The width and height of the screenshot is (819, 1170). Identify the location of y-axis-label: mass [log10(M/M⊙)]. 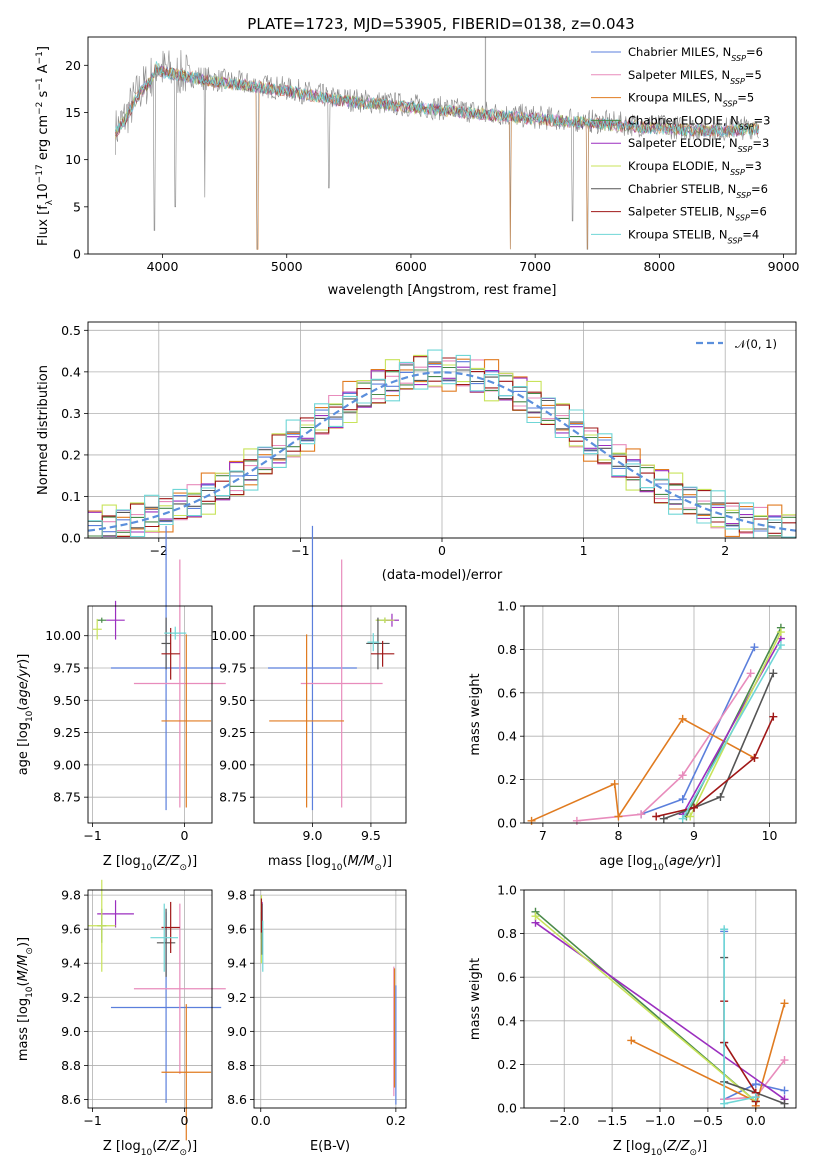
(25, 999).